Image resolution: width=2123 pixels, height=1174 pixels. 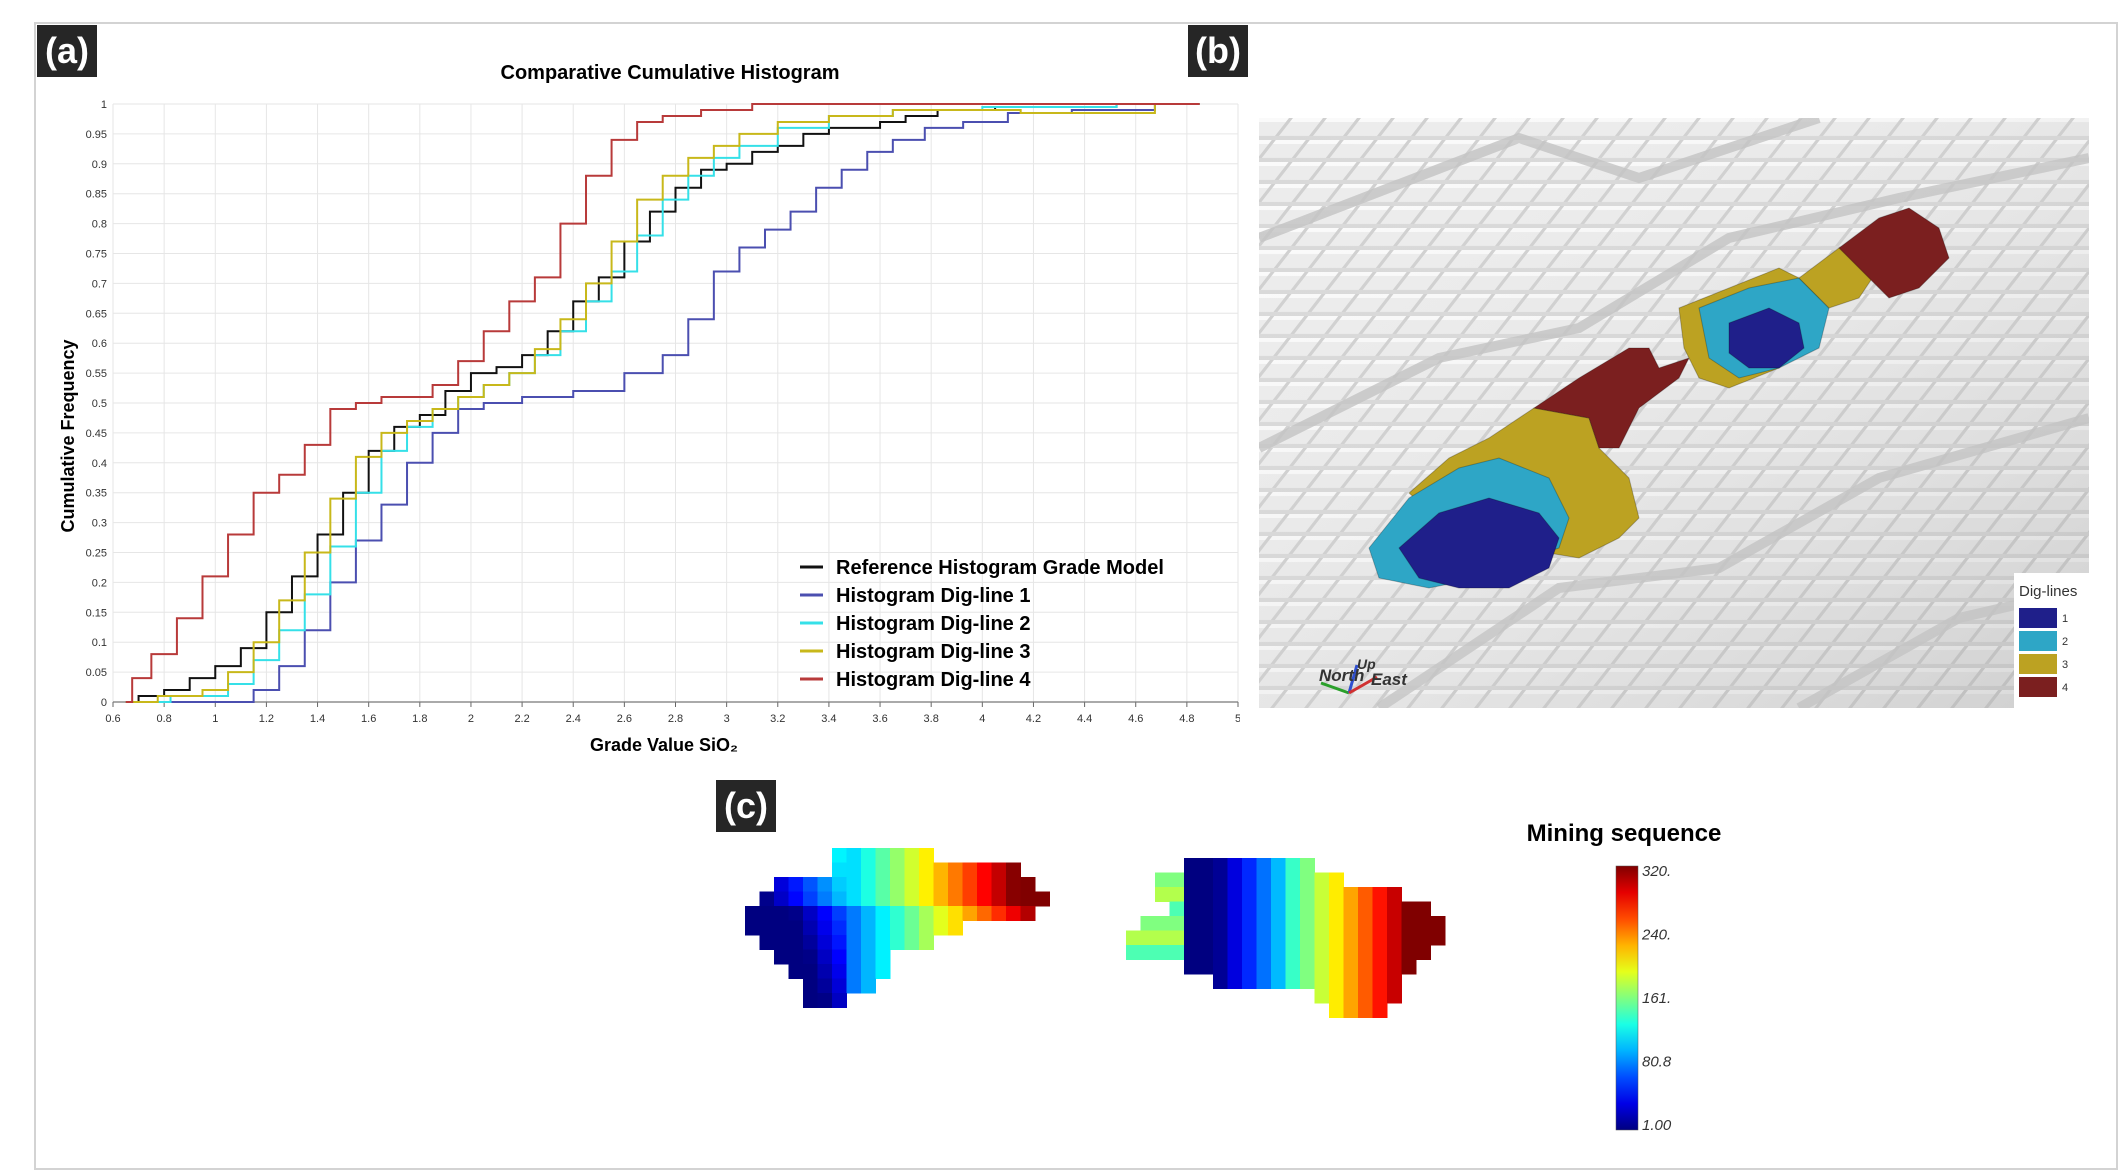 I want to click on y-tick-label: 0.2, so click(x=99, y=583).